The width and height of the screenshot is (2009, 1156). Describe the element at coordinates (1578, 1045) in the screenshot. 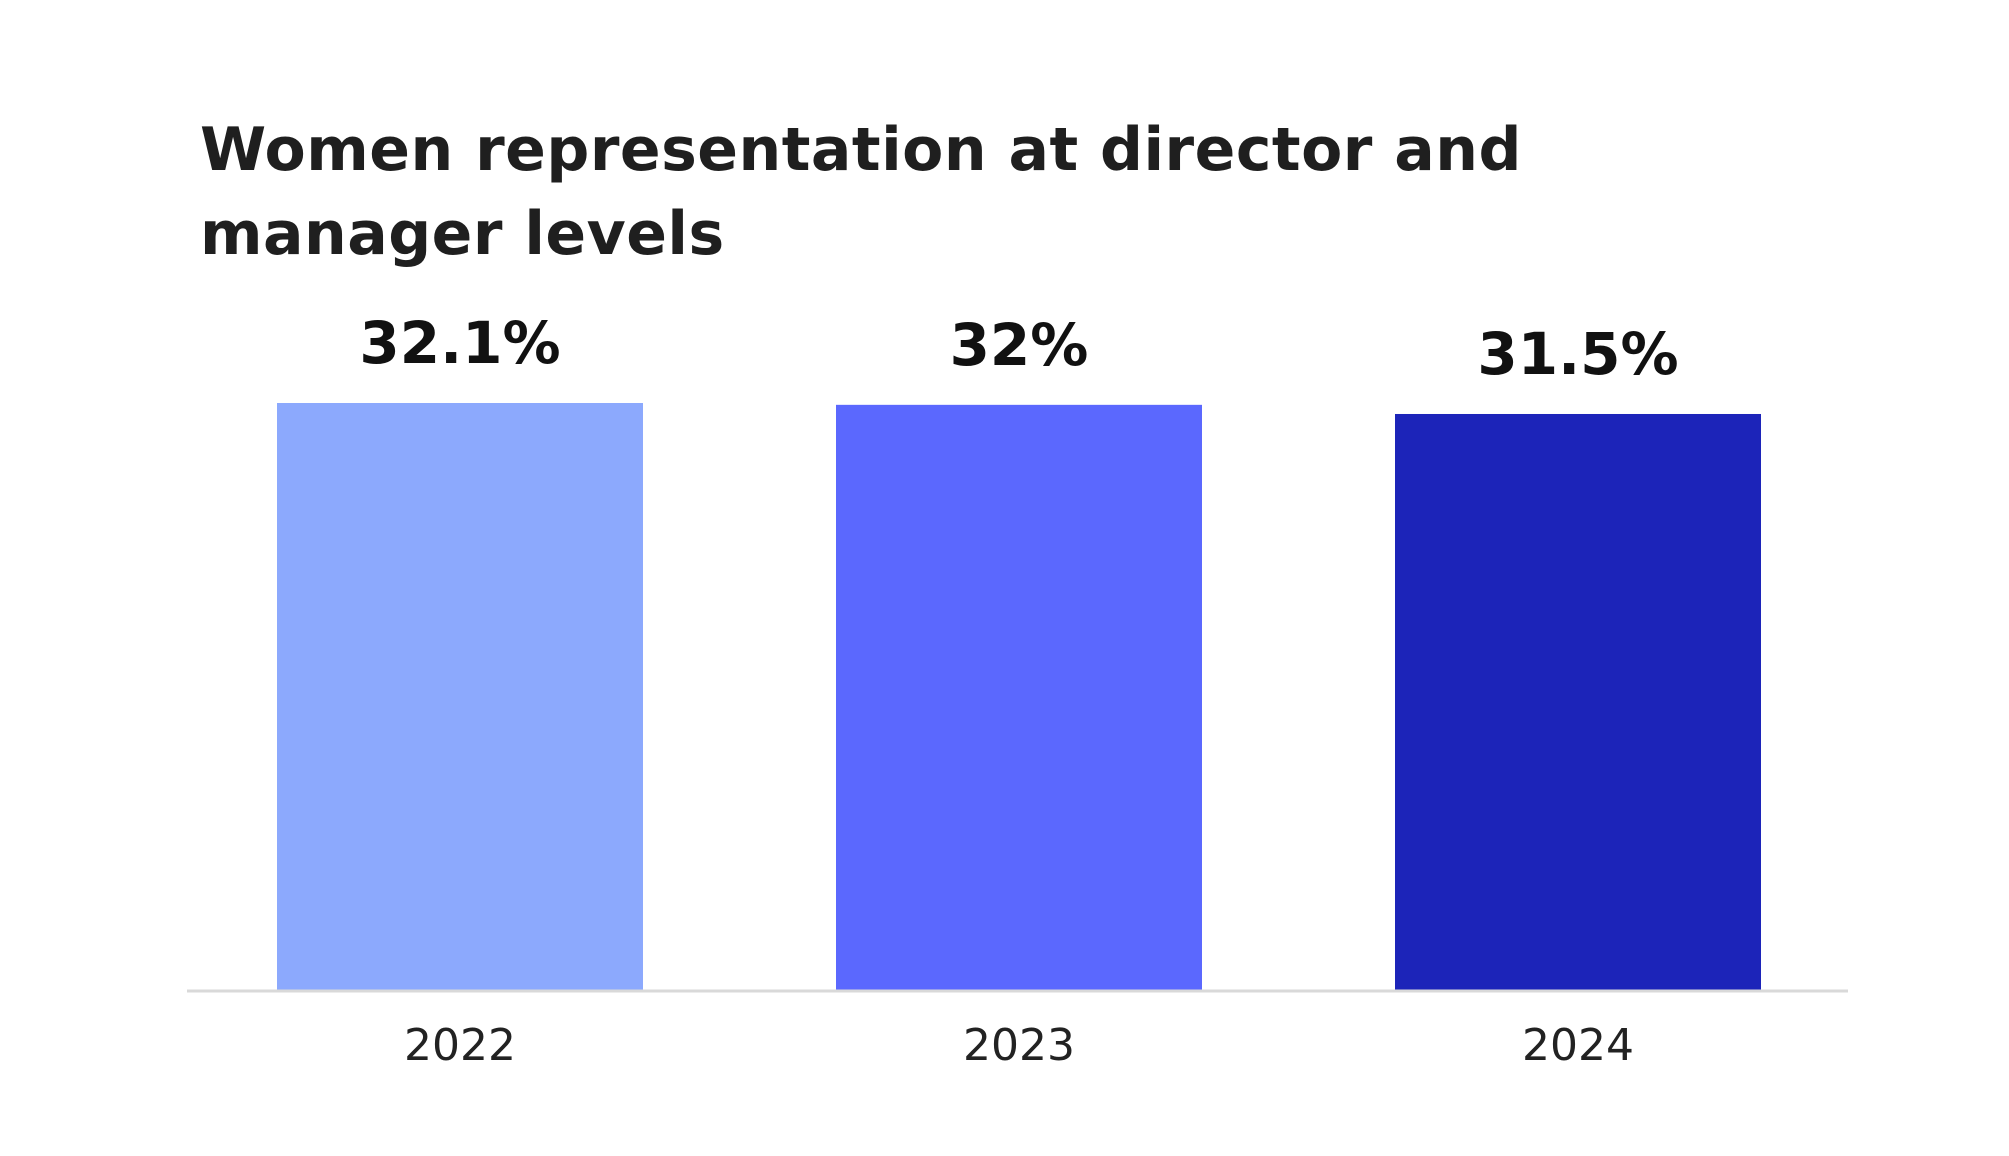

I see `x-tick-label-2024: 2024` at that location.